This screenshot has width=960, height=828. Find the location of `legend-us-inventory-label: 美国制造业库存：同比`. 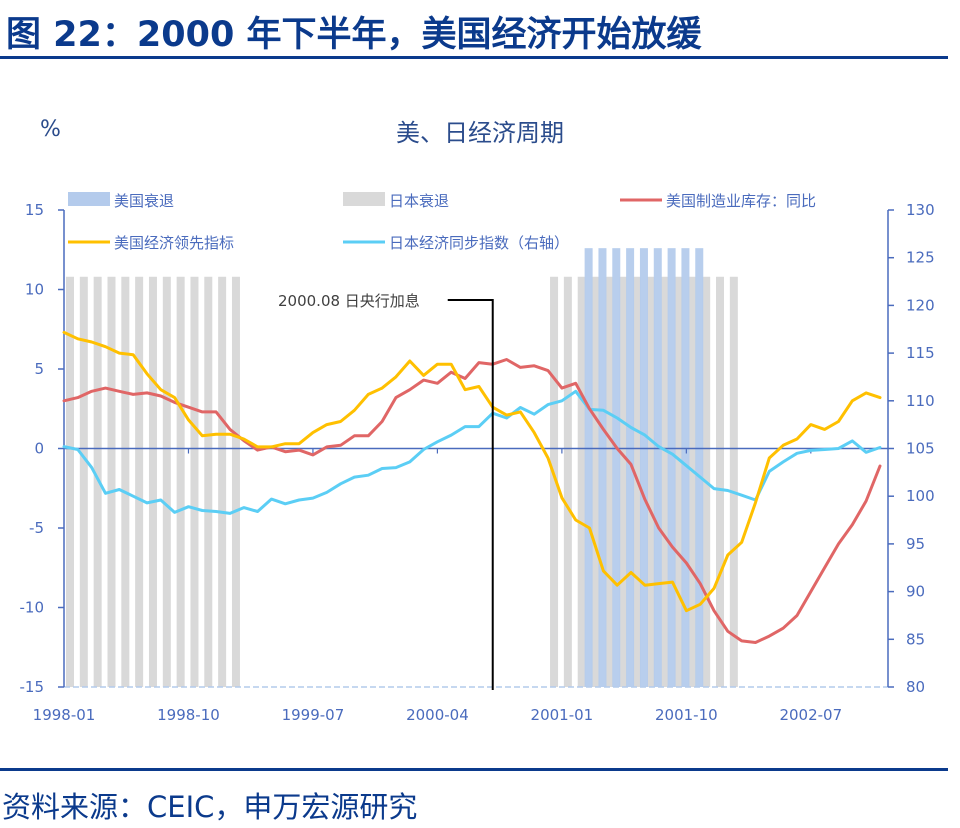

legend-us-inventory-label: 美国制造业库存：同比 is located at coordinates (741, 201).